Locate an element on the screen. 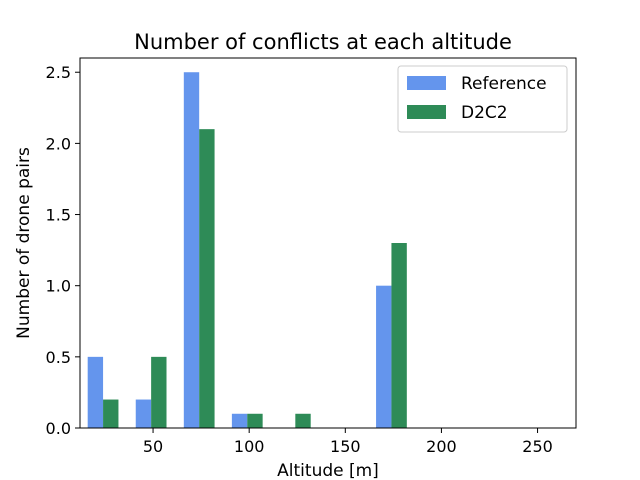 This screenshot has height=480, width=640. y-tick-label-2: 1.0 is located at coordinates (58, 286).